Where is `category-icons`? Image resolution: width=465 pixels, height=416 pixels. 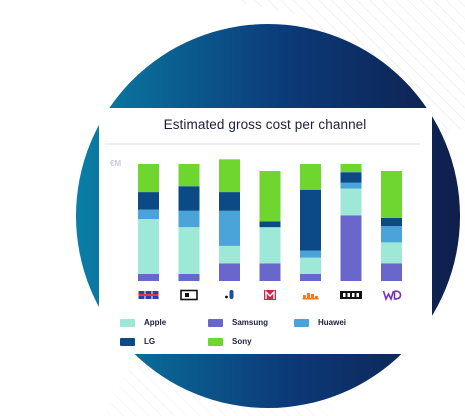 category-icons is located at coordinates (270, 295).